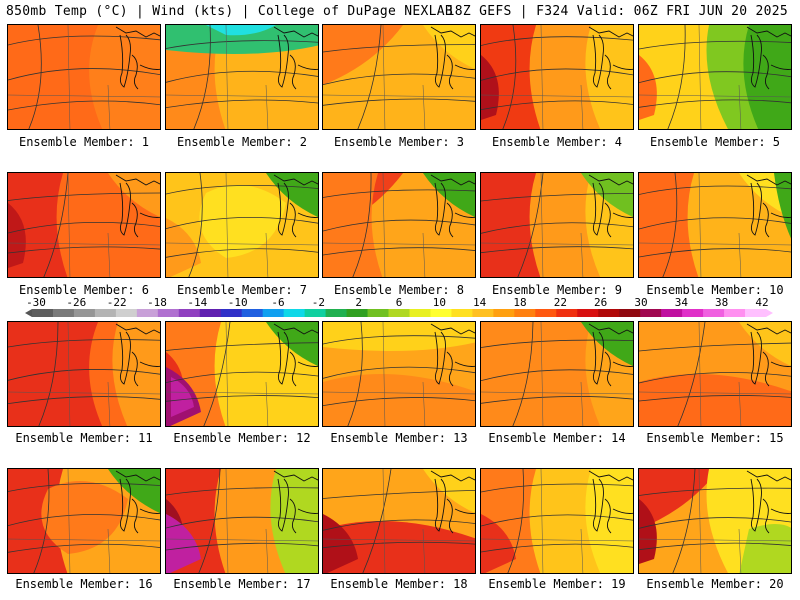  Describe the element at coordinates (36, 302) in the screenshot. I see `color-scale-tick-label: -30` at that location.